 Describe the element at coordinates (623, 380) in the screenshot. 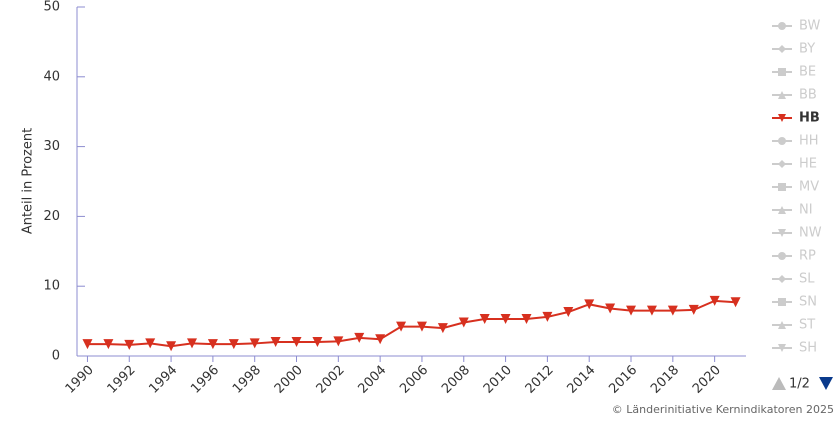

I see `x-tick-label: 2016` at that location.